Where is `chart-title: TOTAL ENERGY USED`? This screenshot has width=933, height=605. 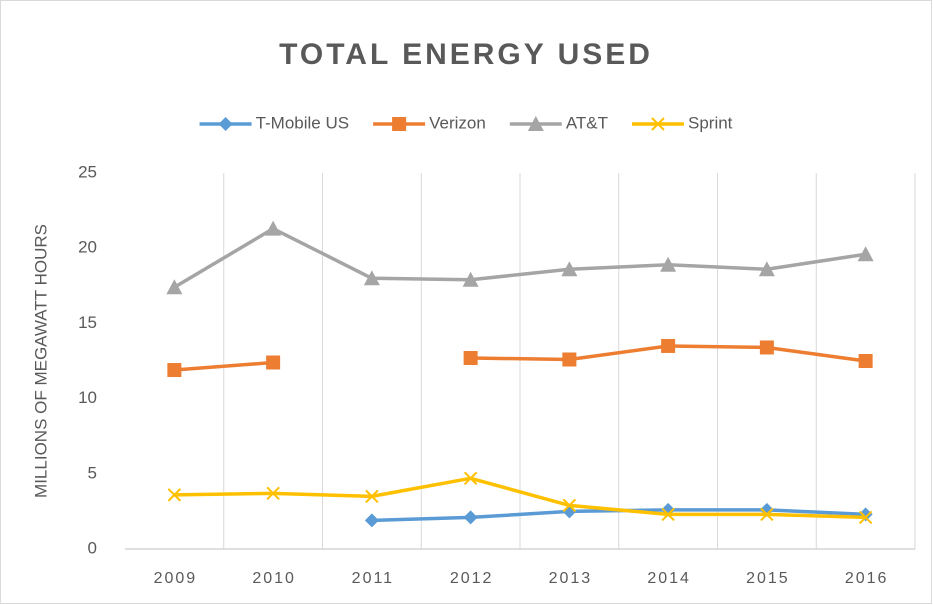 chart-title: TOTAL ENERGY USED is located at coordinates (466, 54).